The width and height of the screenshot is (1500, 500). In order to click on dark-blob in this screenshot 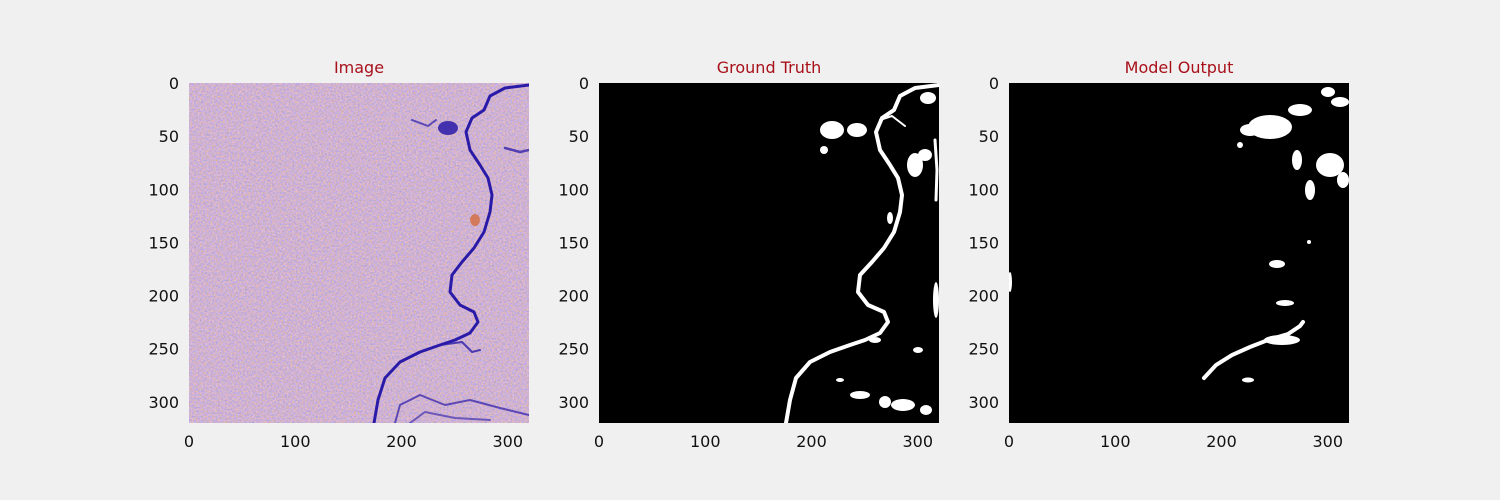, I will do `click(448, 128)`.